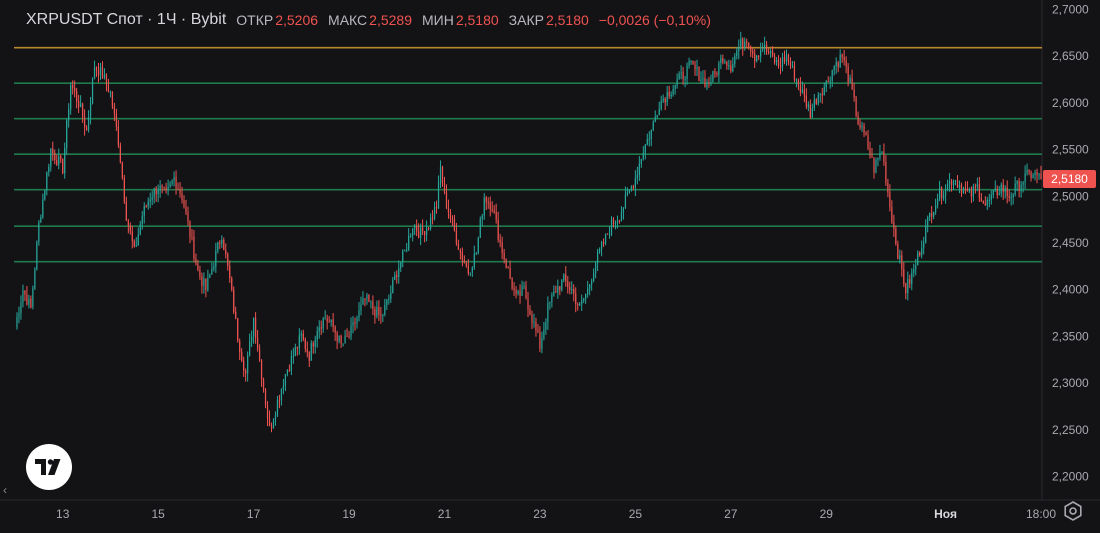  Describe the element at coordinates (654, 20) in the screenshot. I see `change-value: −0,0026 (−0,10%)` at that location.